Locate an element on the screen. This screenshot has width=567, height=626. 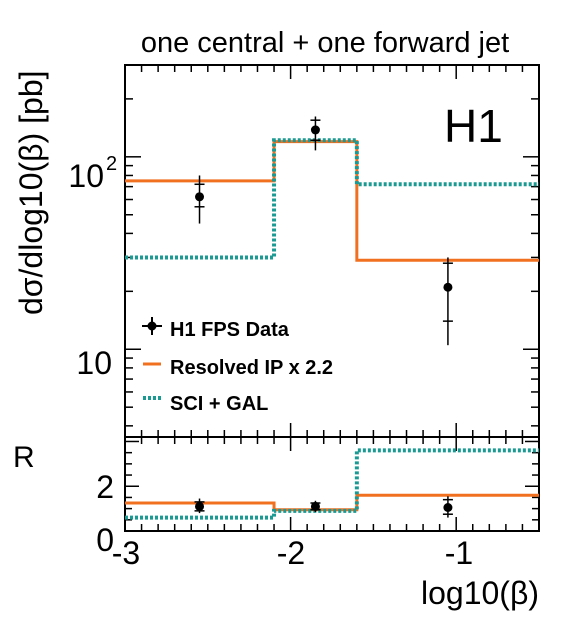
legend-entry-sci-gal: SCI + GAL is located at coordinates (205, 404).